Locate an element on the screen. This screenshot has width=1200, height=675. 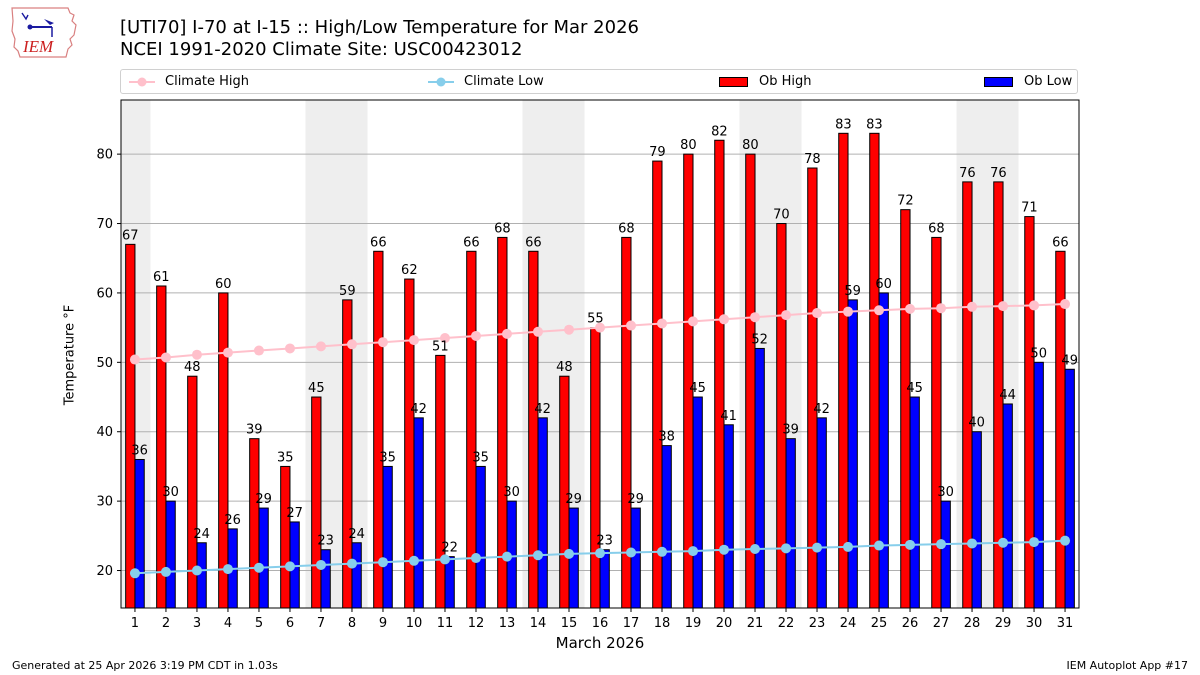
legend-item-ob-low: Ob Low is located at coordinates (1028, 81).